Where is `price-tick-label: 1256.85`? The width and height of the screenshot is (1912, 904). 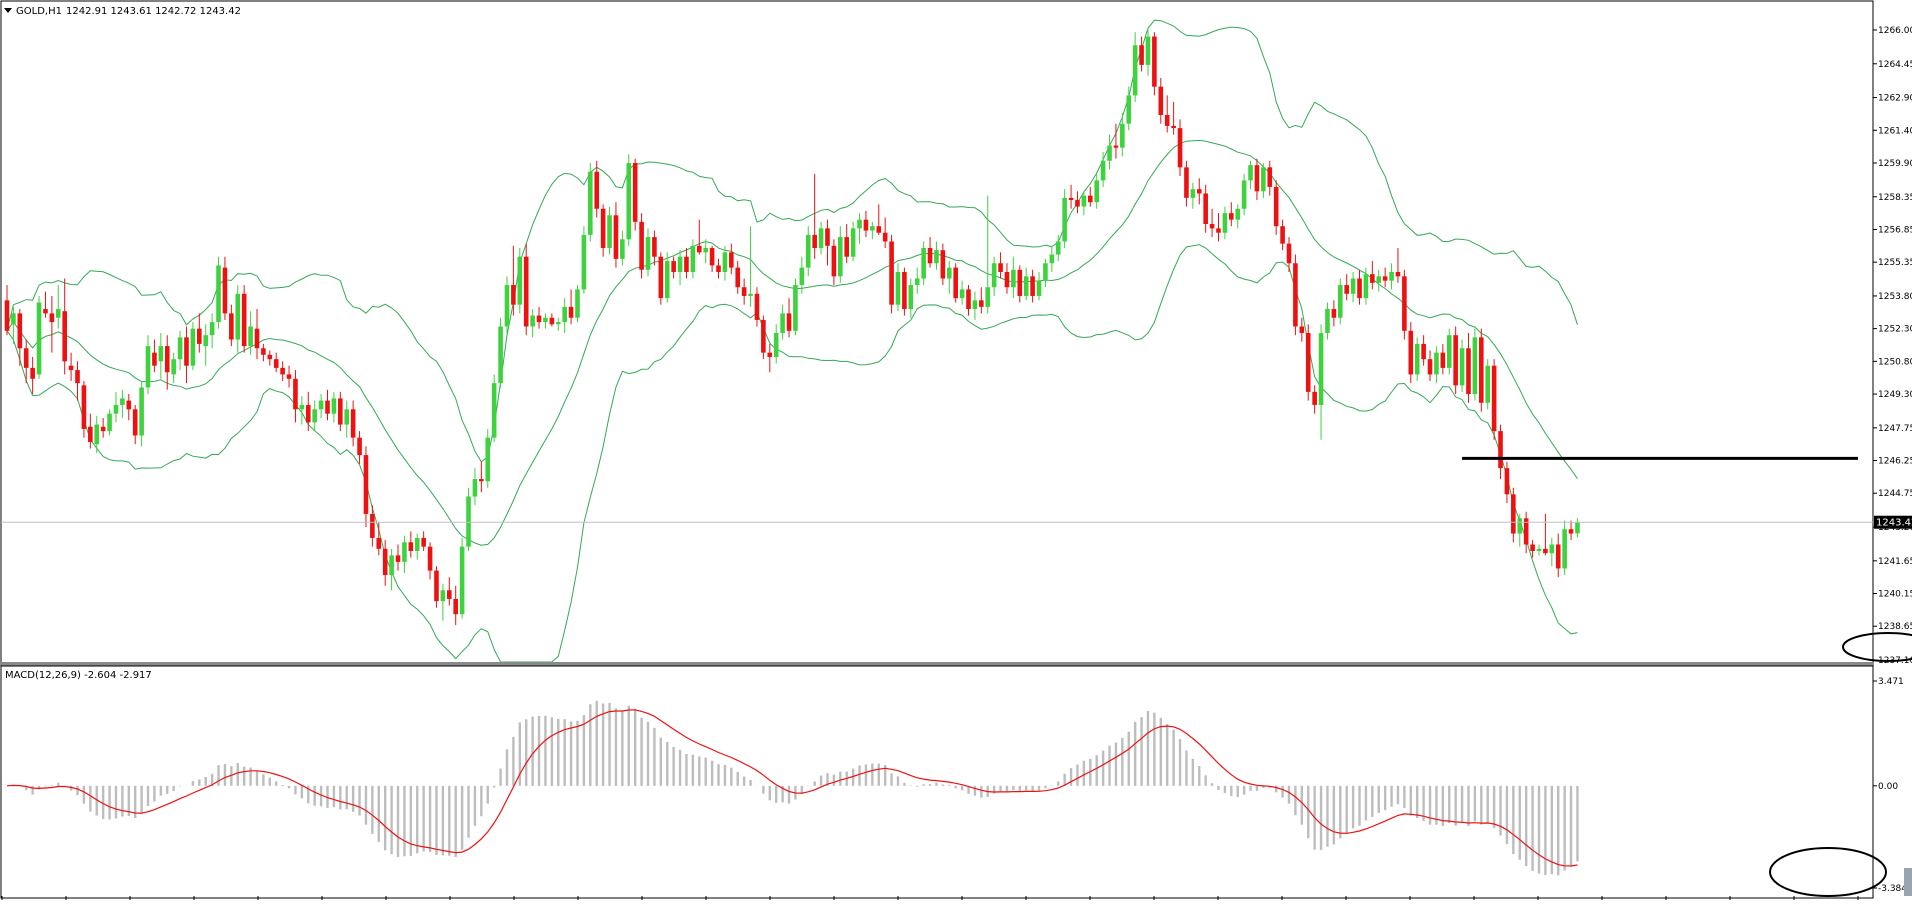 price-tick-label: 1256.85 is located at coordinates (1895, 230).